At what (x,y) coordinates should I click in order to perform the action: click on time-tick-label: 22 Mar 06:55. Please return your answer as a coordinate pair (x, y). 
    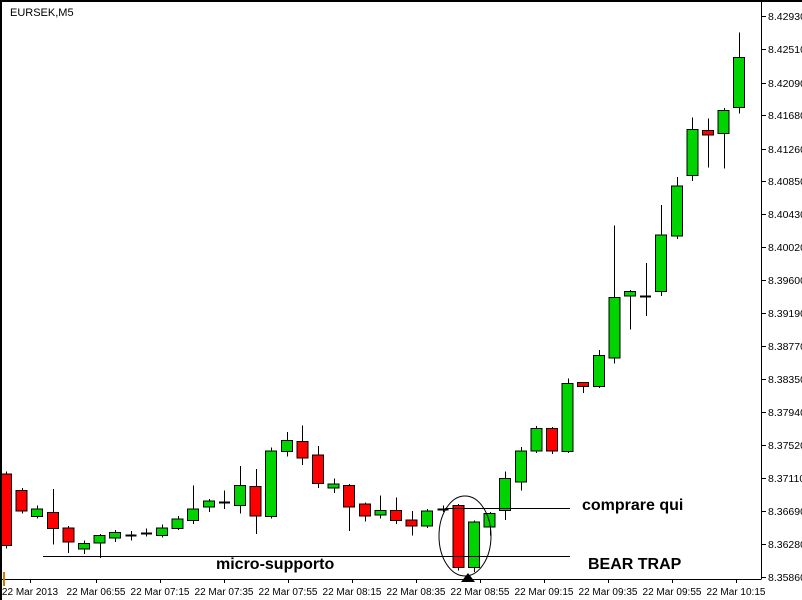
    Looking at the image, I should click on (96, 592).